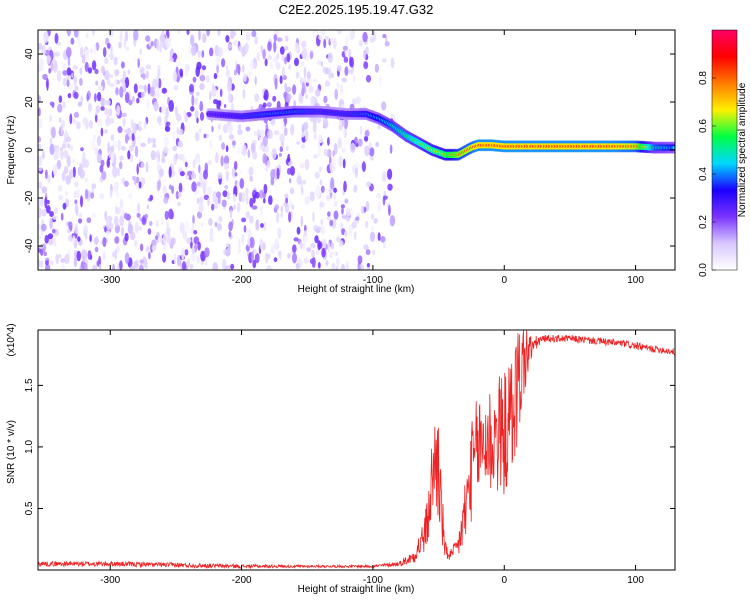 The height and width of the screenshot is (605, 750). Describe the element at coordinates (29, 447) in the screenshot. I see `snr-y-tick-label: 1.0` at that location.